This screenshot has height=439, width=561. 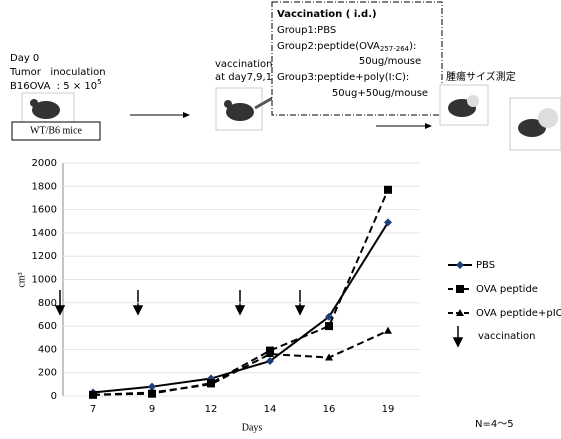 What do you see at coordinates (327, 14) in the screenshot?
I see `groups-title: Vaccination ( i.d.)` at bounding box center [327, 14].